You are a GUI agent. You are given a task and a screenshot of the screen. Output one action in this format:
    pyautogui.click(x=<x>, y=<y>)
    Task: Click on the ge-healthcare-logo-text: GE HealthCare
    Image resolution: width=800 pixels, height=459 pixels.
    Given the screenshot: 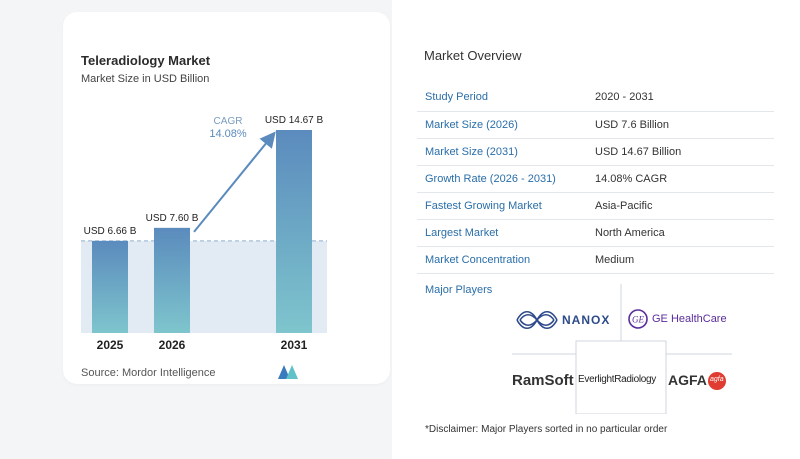 What is the action you would take?
    pyautogui.click(x=689, y=319)
    